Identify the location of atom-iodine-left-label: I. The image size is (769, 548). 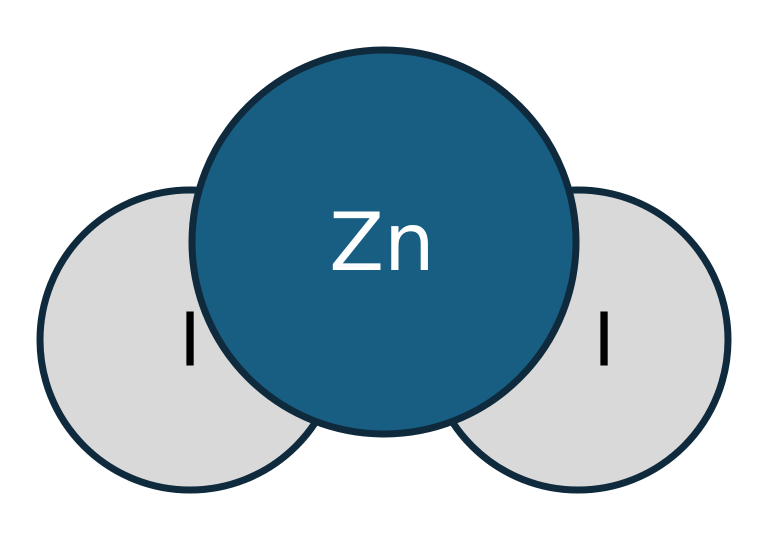
(190, 341).